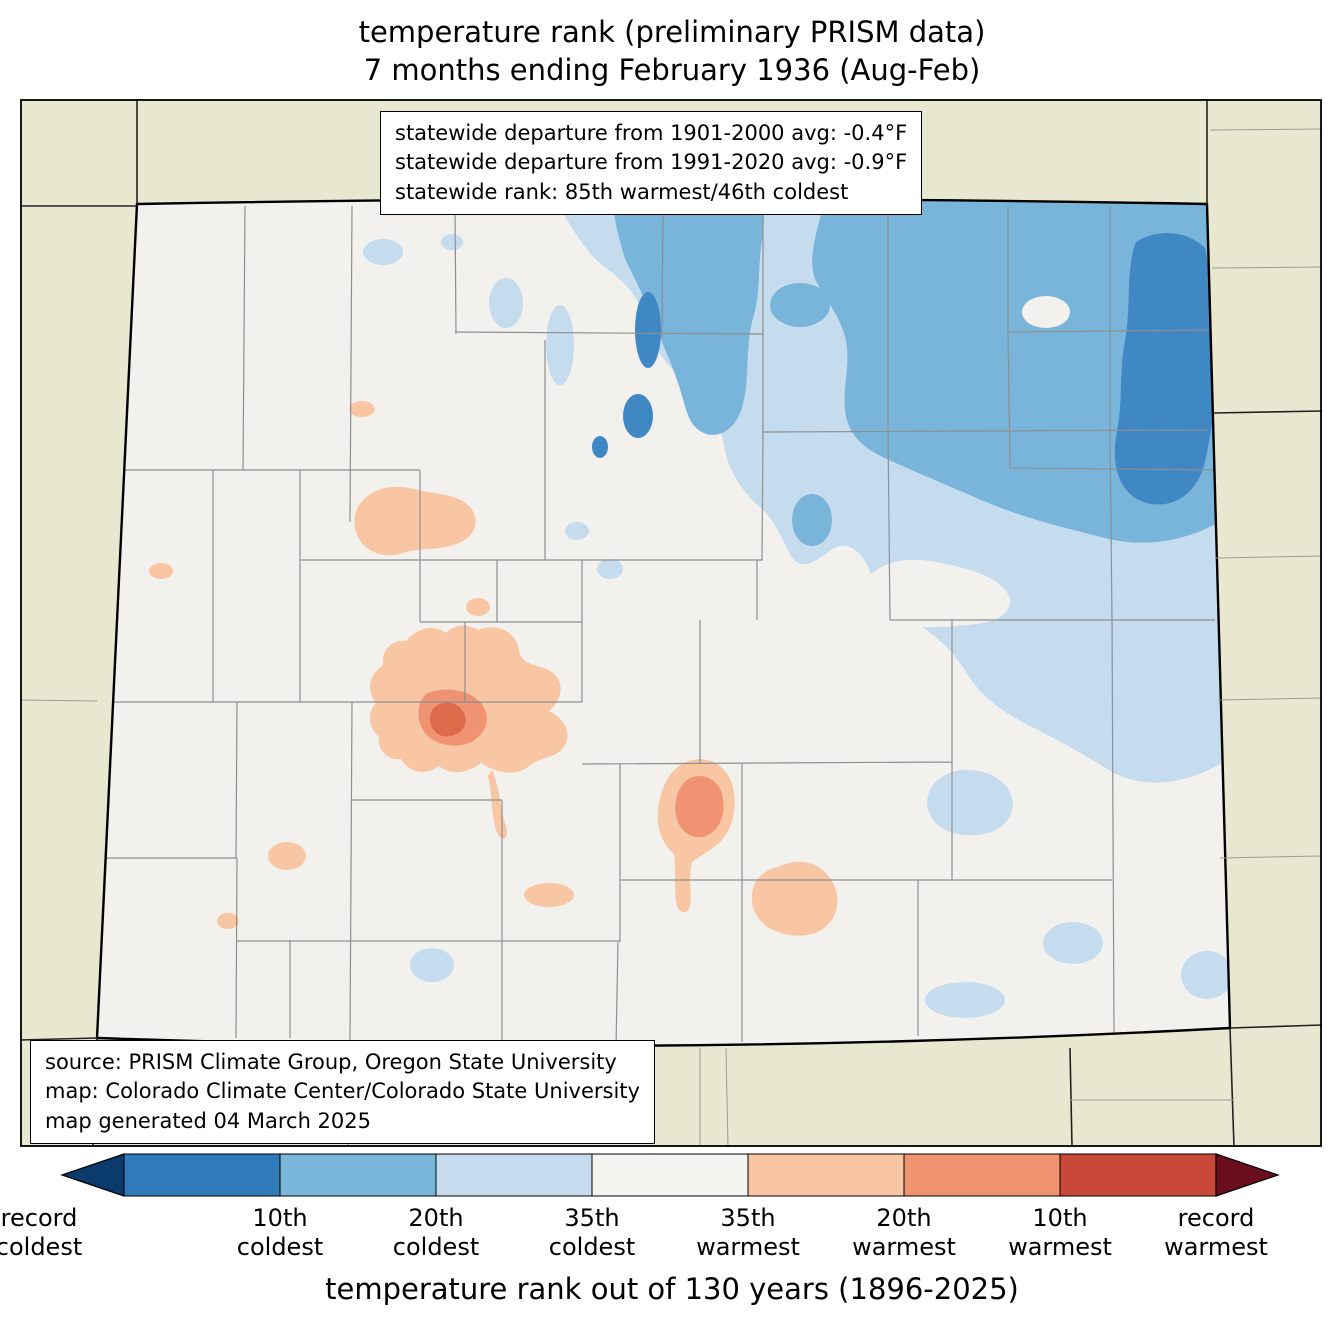  What do you see at coordinates (447, 719) in the screenshot?
I see `region-red-core` at bounding box center [447, 719].